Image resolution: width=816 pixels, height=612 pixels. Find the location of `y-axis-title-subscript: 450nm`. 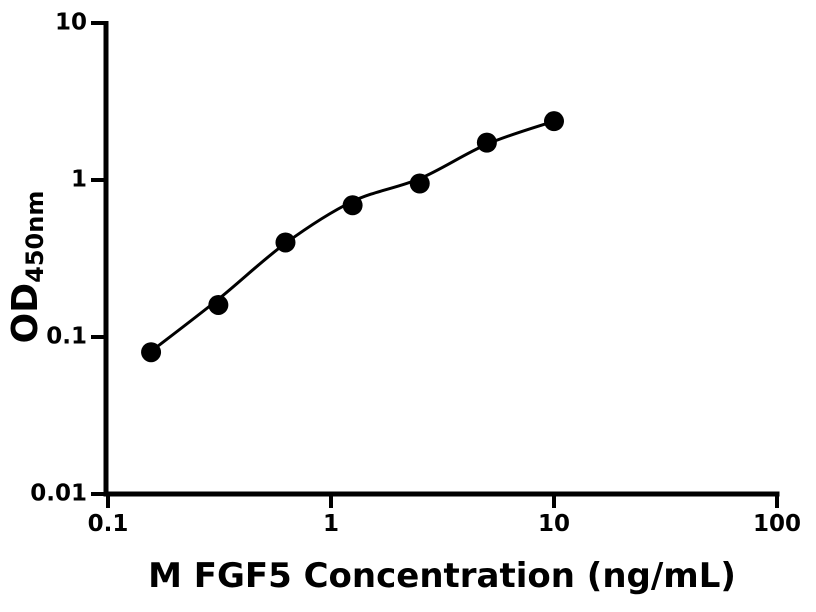

y-axis-title-subscript: 450nm is located at coordinates (35, 236).